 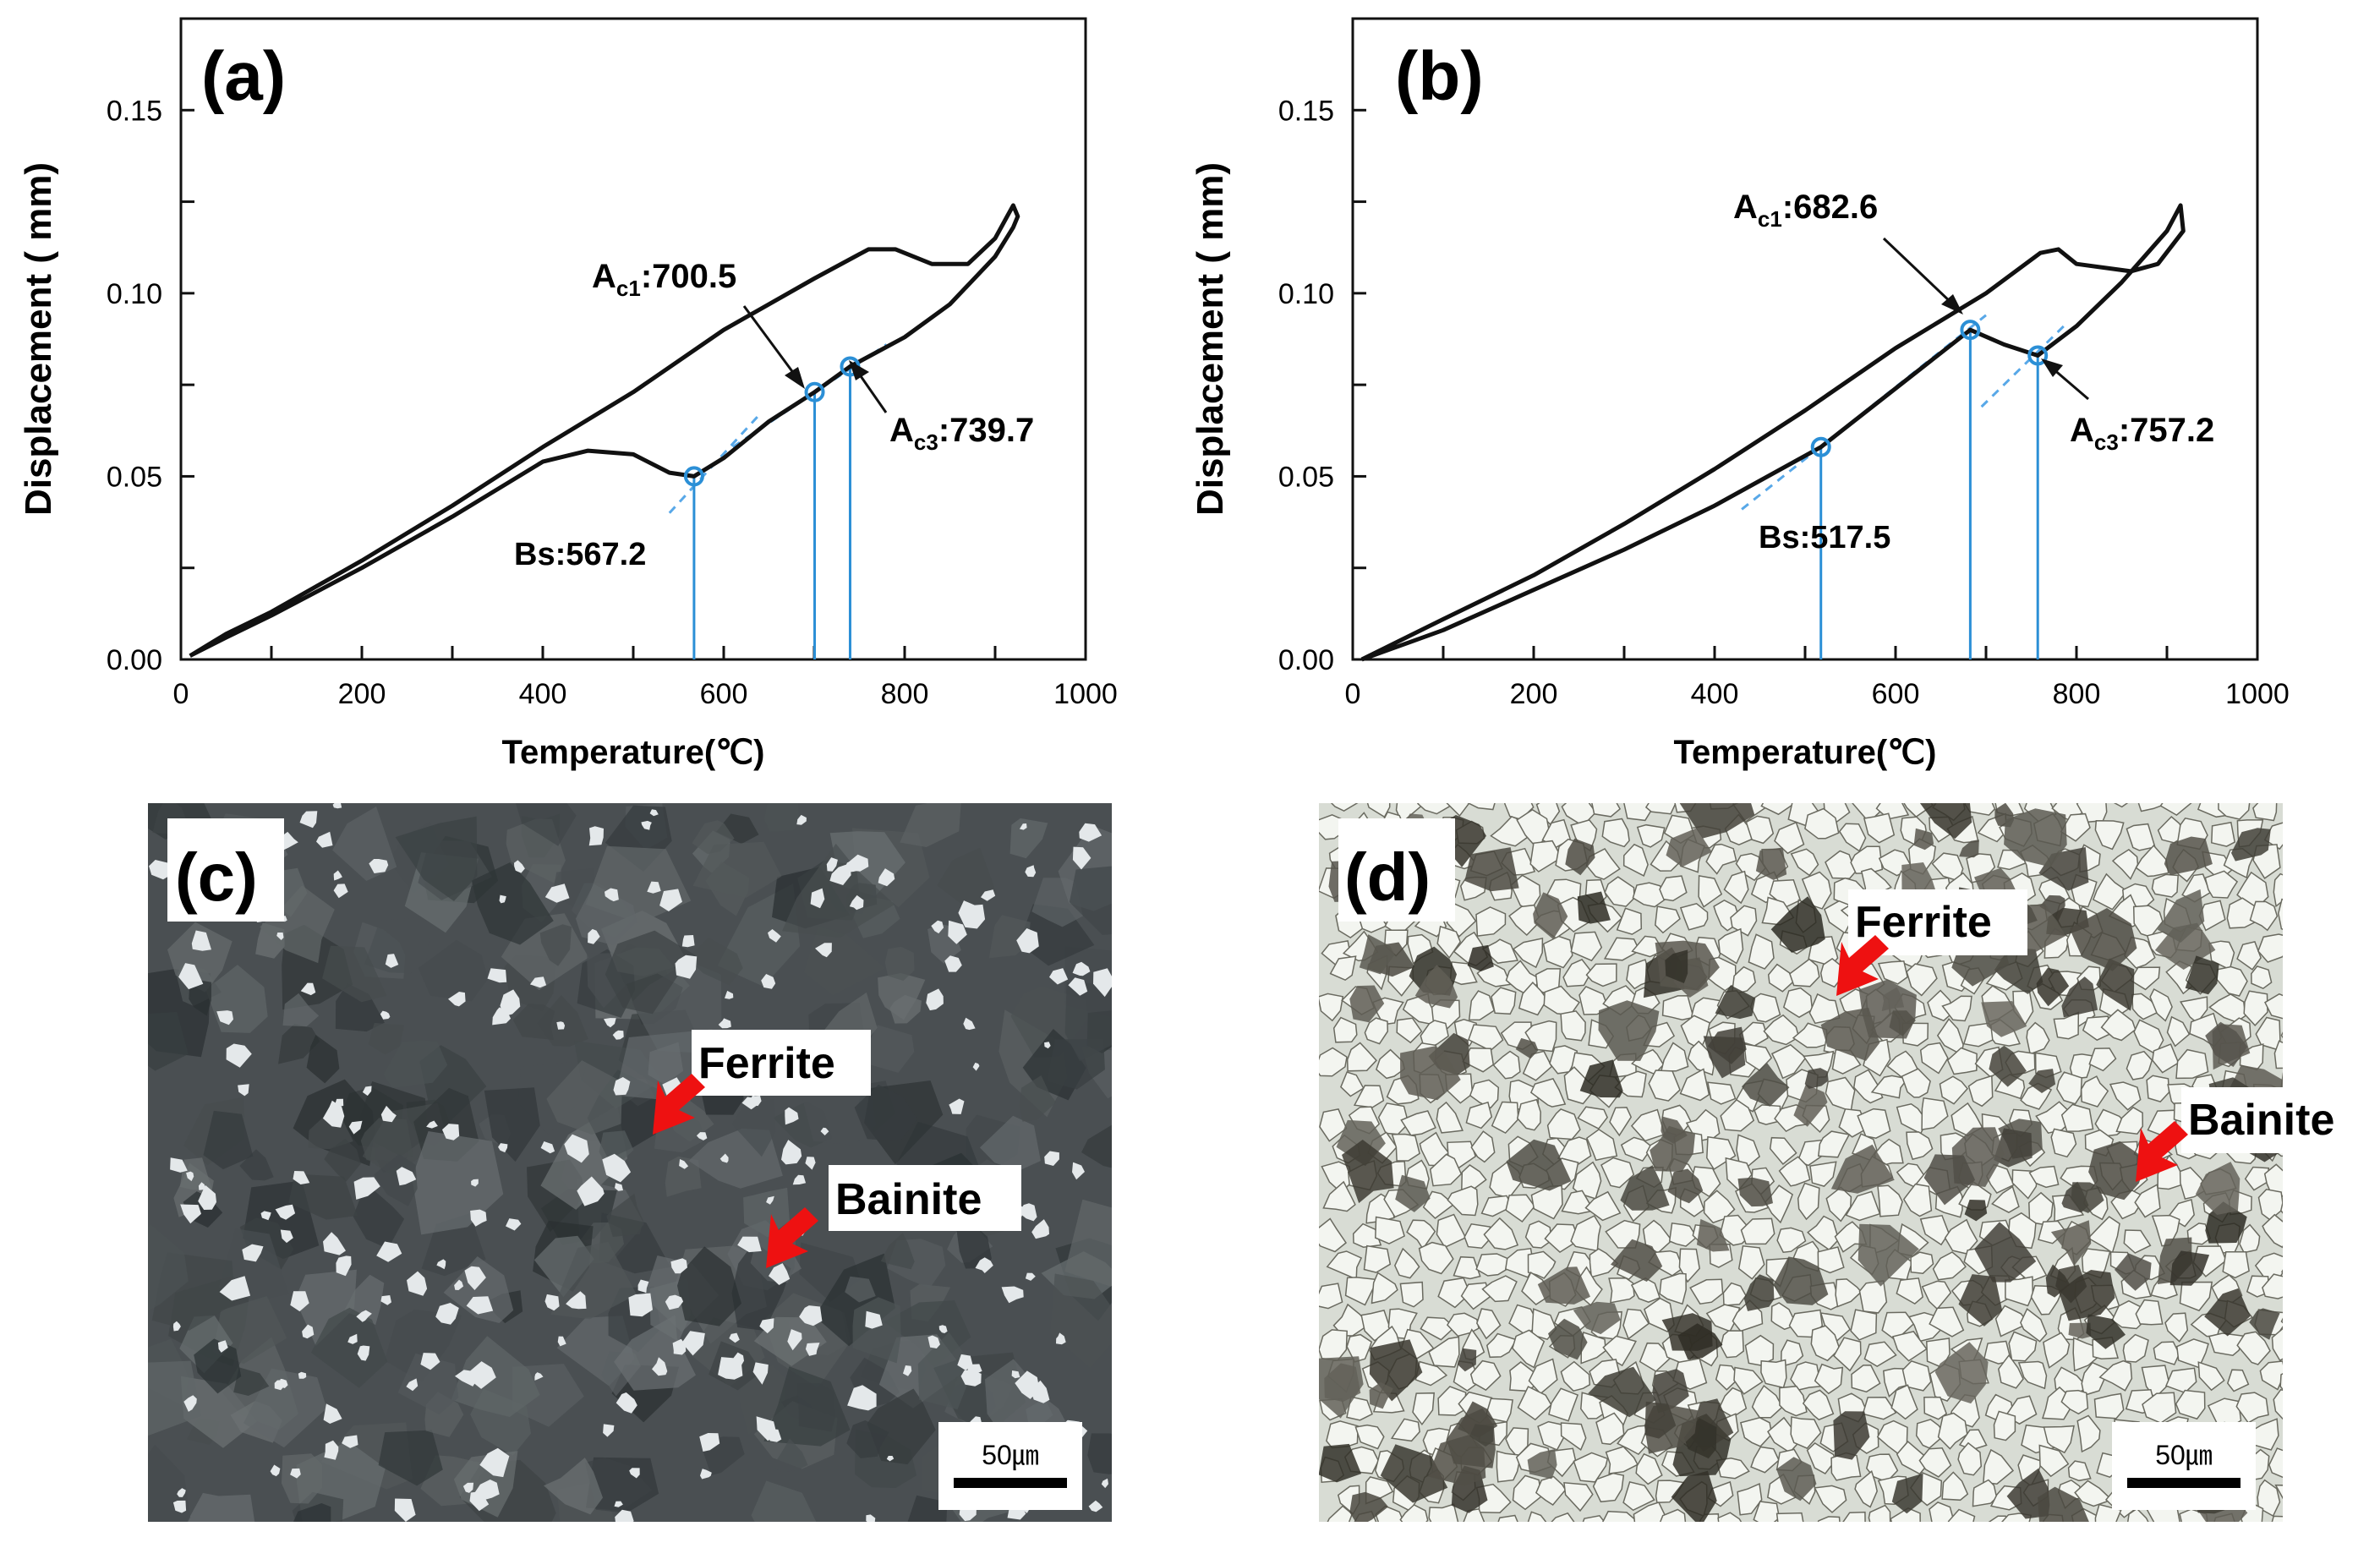 What do you see at coordinates (908, 1199) in the screenshot?
I see `bainite-label-c: Bainite` at bounding box center [908, 1199].